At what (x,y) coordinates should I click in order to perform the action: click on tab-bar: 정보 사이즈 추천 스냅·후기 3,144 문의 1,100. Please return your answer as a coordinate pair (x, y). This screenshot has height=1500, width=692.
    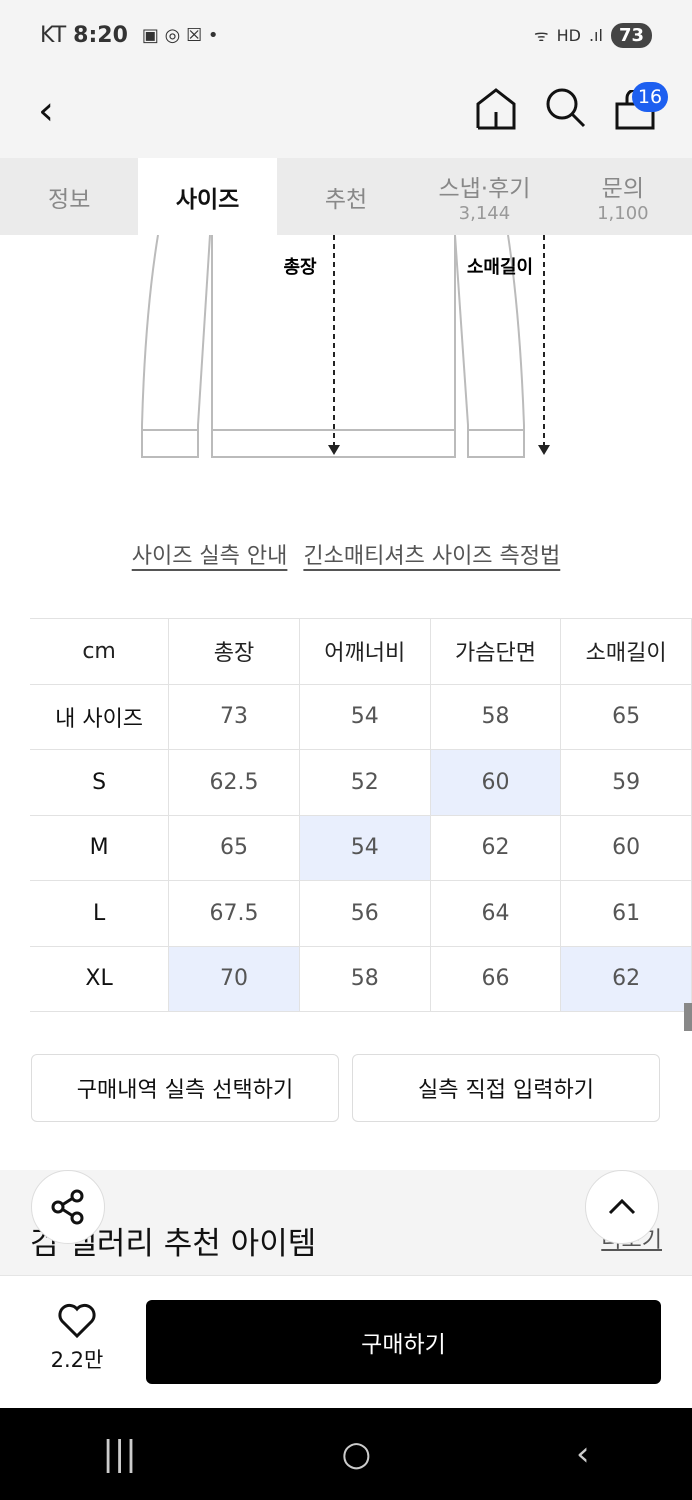
    Looking at the image, I should click on (346, 196).